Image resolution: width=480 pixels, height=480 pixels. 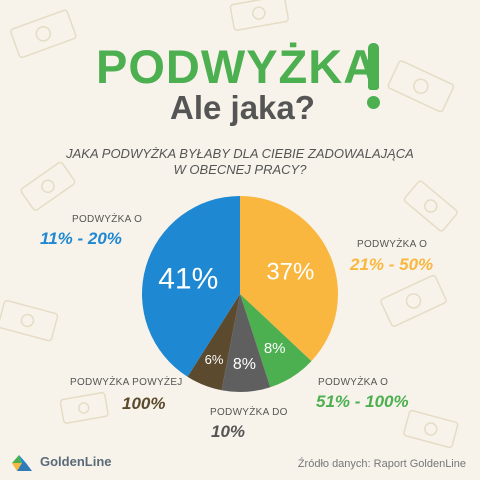 What do you see at coordinates (107, 219) in the screenshot?
I see `label-small-11-20: PODWYŻKA O` at bounding box center [107, 219].